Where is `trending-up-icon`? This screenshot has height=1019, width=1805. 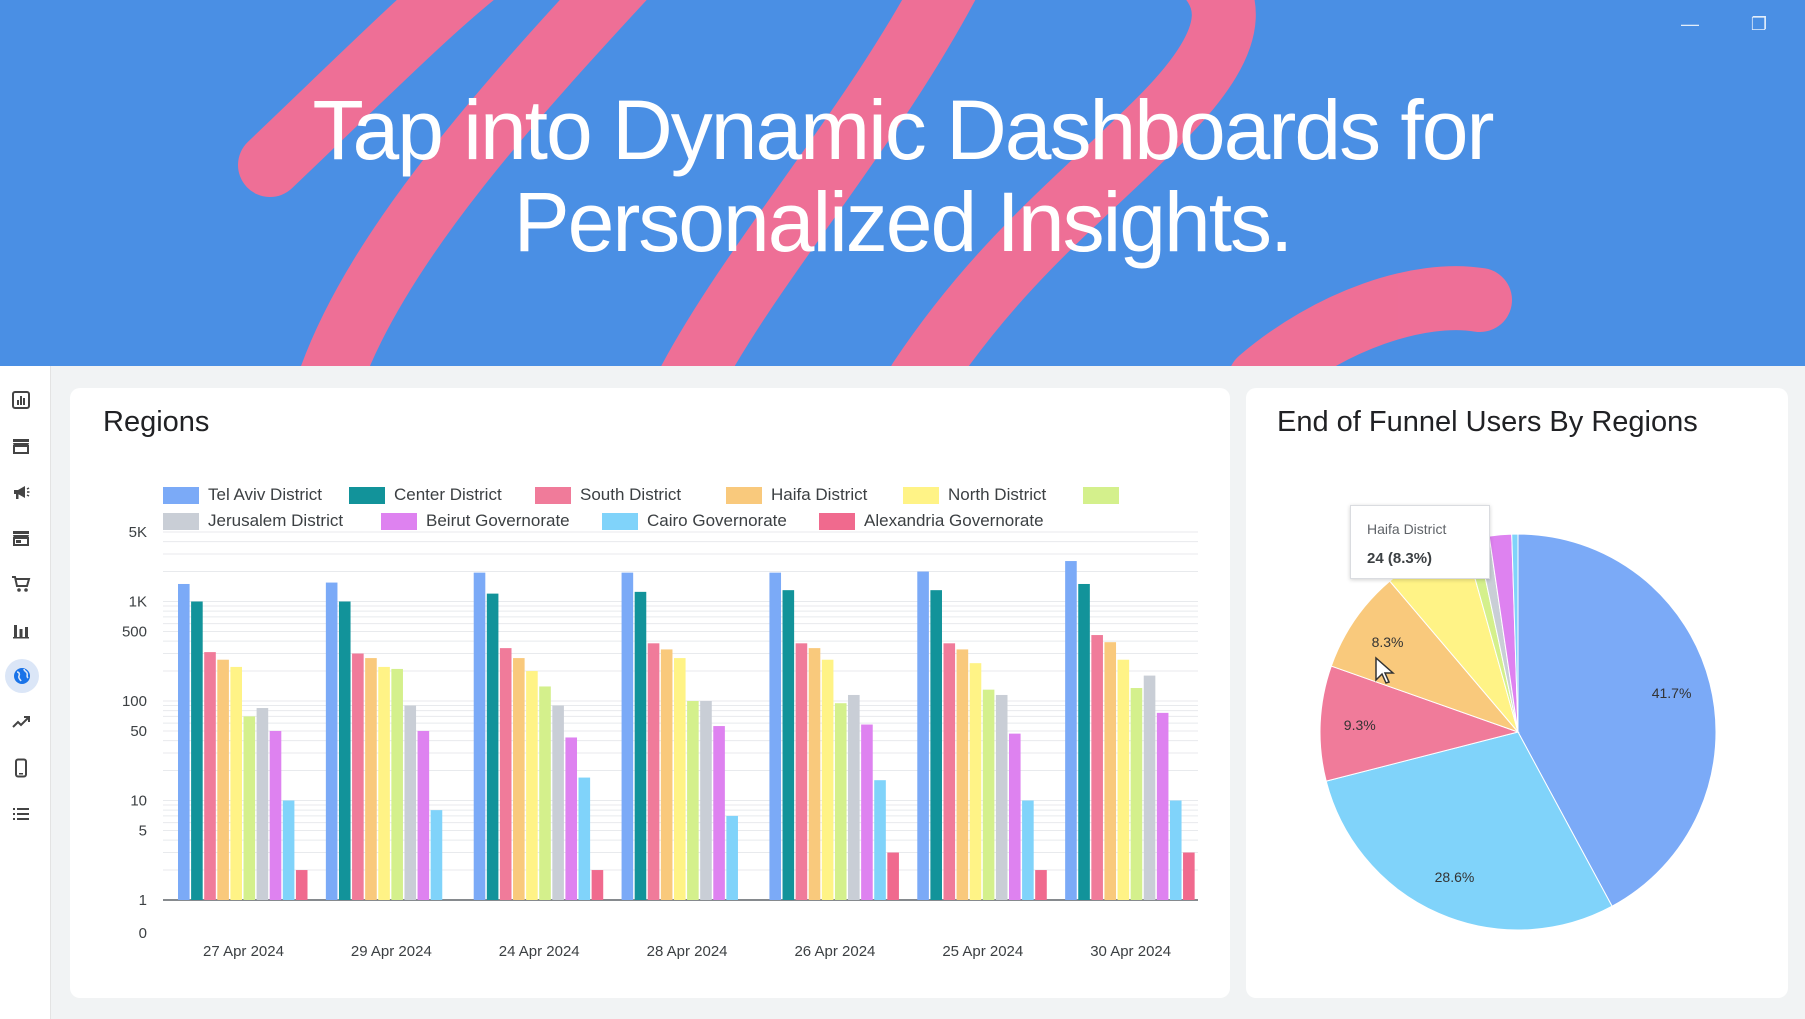
trending-up-icon is located at coordinates (21, 722).